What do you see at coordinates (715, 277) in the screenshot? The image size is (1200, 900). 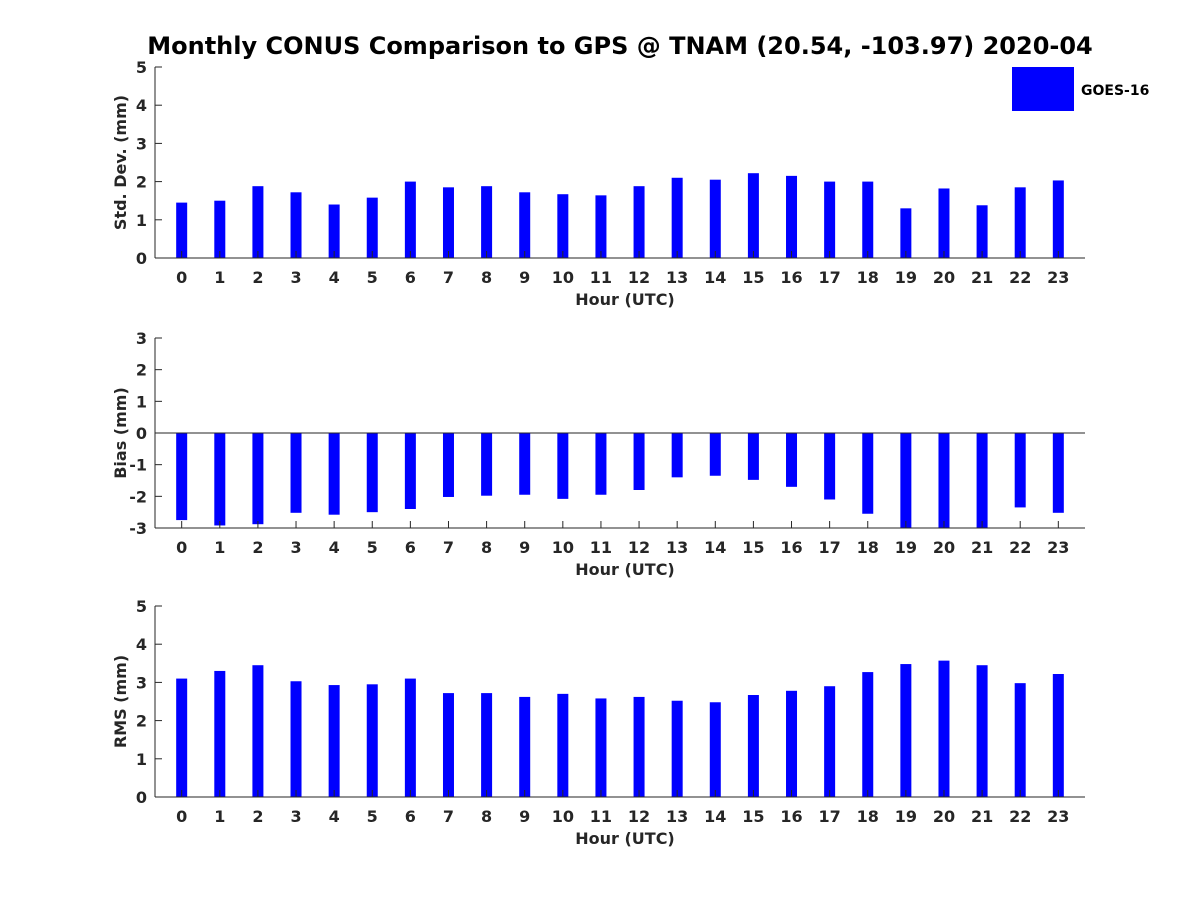 I see `x-tick-label: 14` at bounding box center [715, 277].